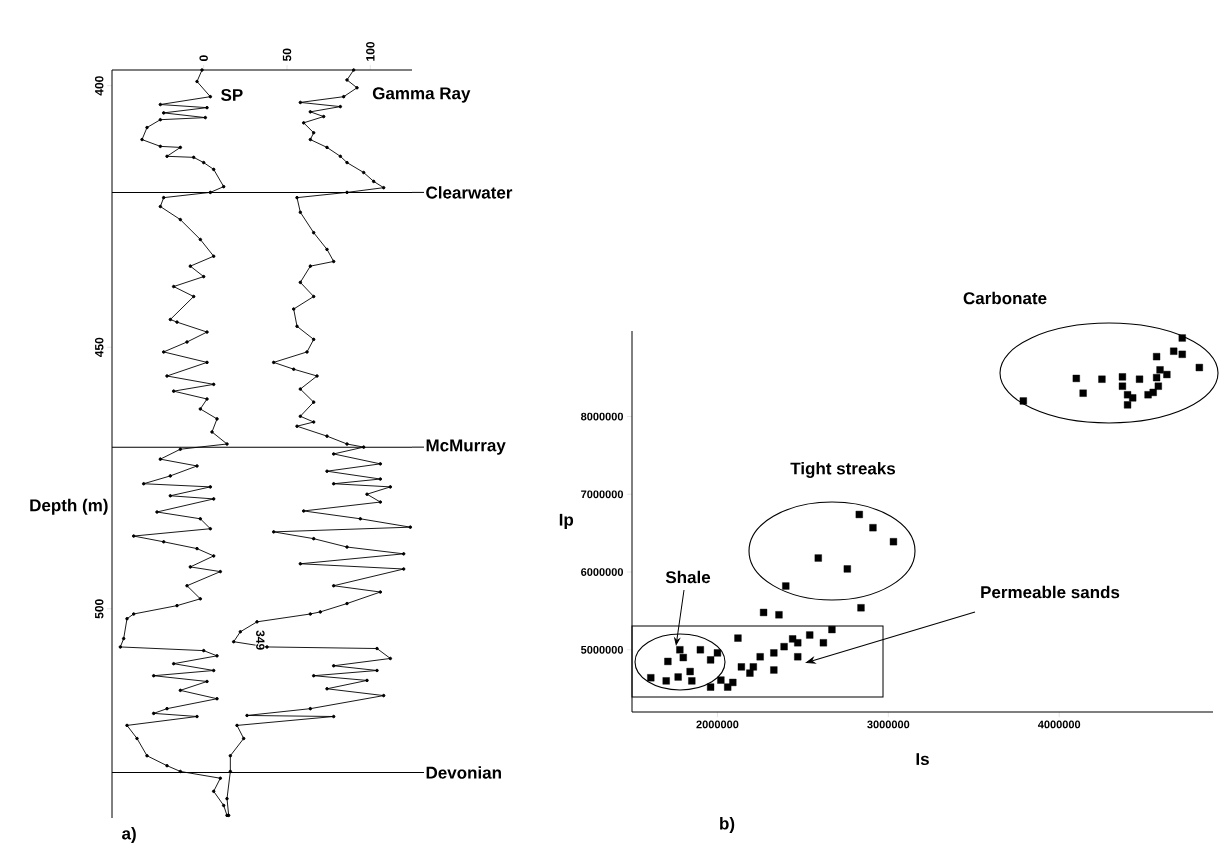  Describe the element at coordinates (466, 447) in the screenshot. I see `ref-line-label: McMurray` at that location.